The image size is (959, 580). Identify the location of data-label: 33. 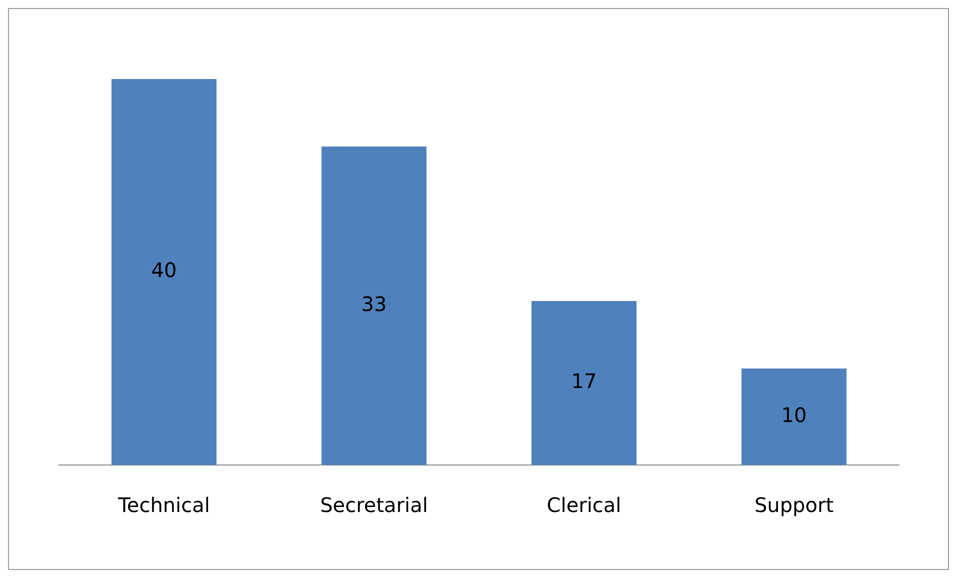
(374, 304).